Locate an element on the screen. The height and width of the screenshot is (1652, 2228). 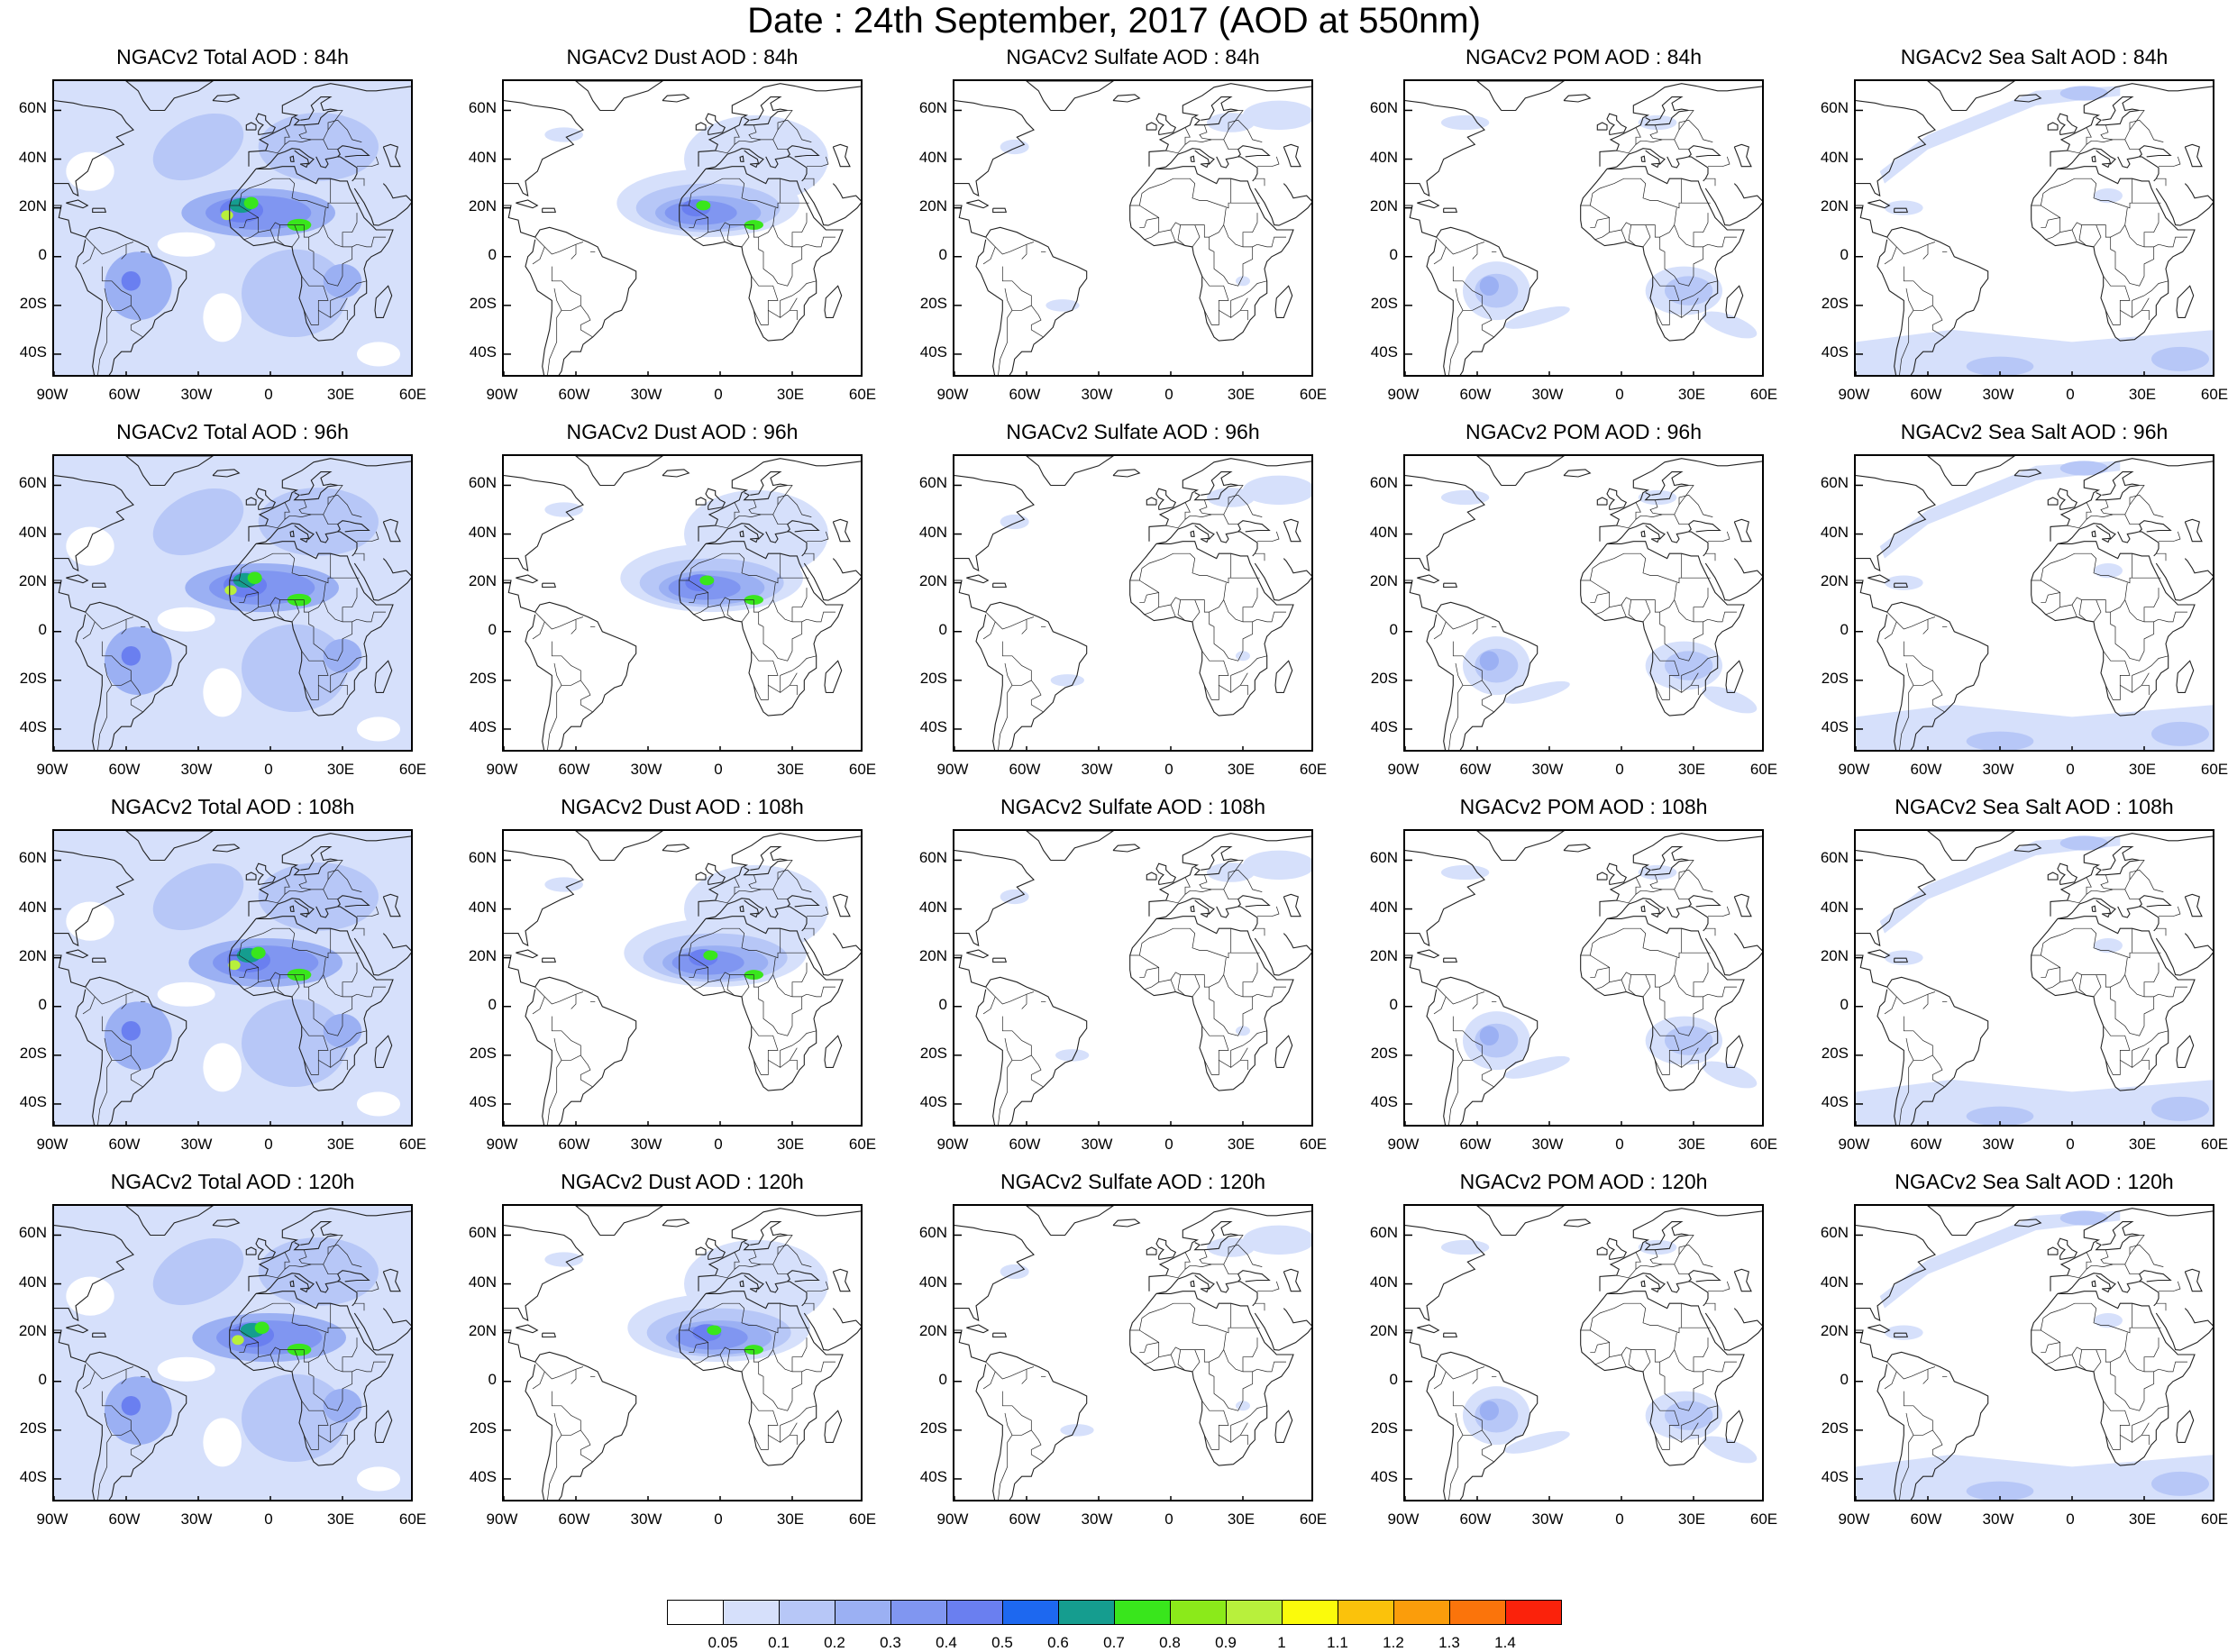
map-panel-seasalt is located at coordinates (2034, 1352).